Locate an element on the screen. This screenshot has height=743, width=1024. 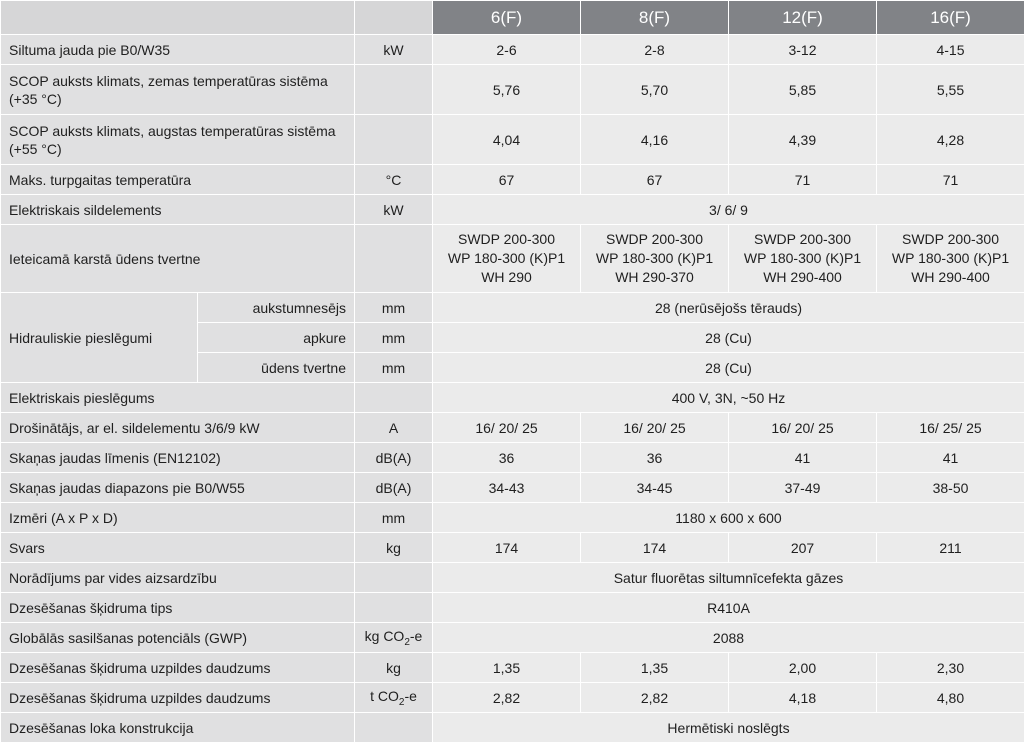
row-label: Globālās sasilšanas potenciāls (GWP) is located at coordinates (178, 638).